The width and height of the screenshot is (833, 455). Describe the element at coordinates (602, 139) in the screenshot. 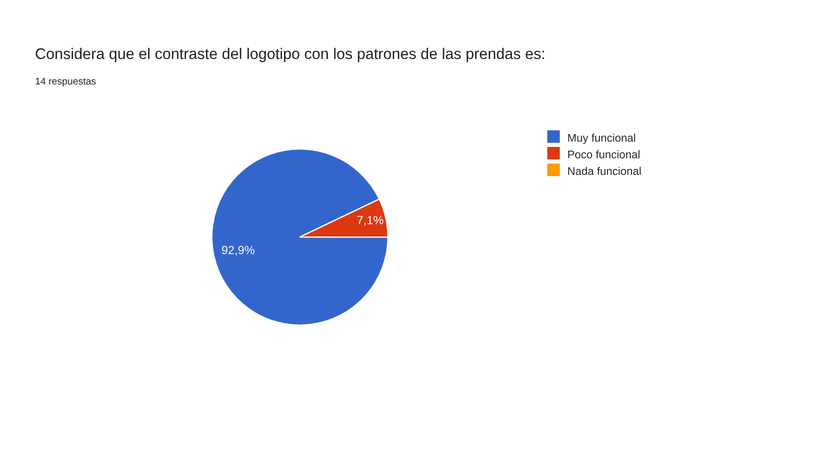

I see `legend-label: Muy funcional` at that location.